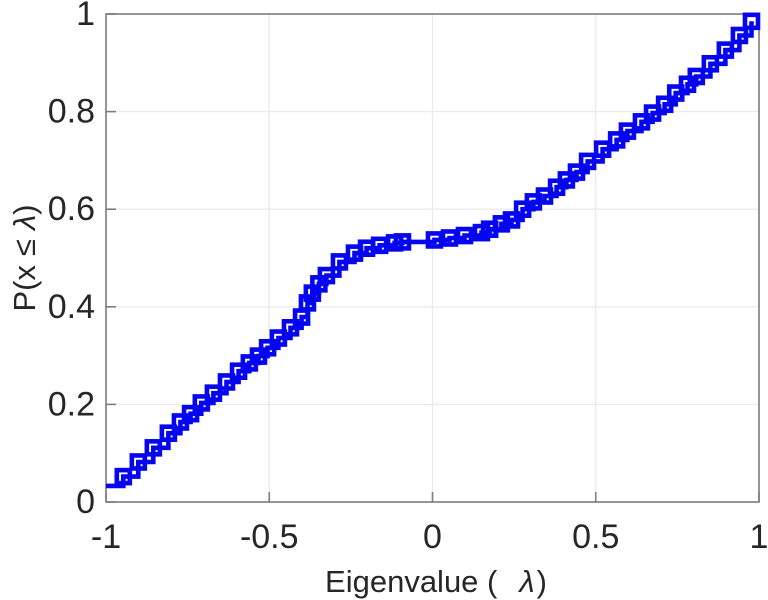 This screenshot has width=768, height=600. I want to click on y-axis-label-close-paren: ), so click(24, 209).